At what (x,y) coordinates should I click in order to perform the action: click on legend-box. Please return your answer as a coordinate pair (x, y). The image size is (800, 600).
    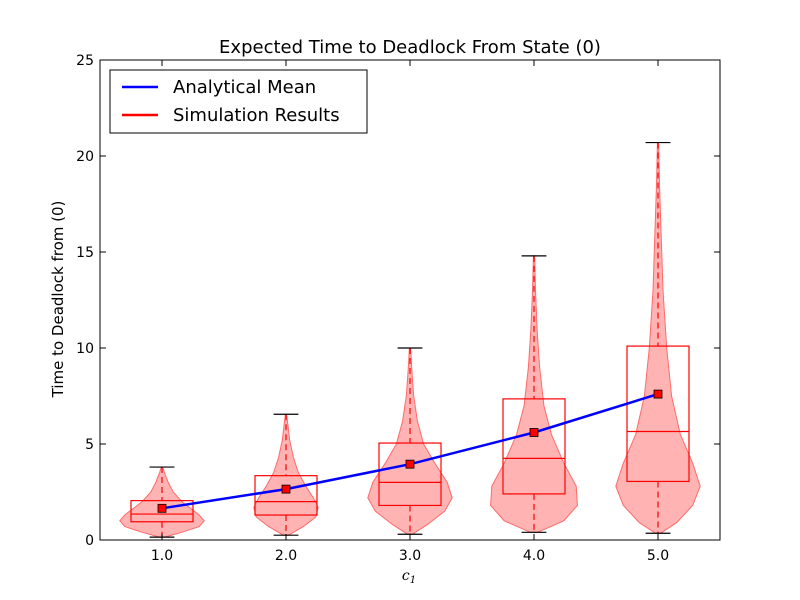
    Looking at the image, I should click on (238, 101).